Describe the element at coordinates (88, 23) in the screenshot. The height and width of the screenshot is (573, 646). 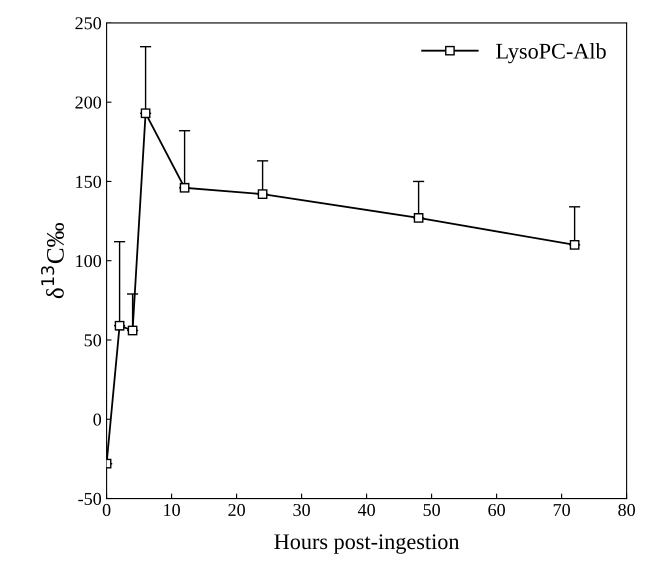
I see `y-tick-label: 250` at that location.